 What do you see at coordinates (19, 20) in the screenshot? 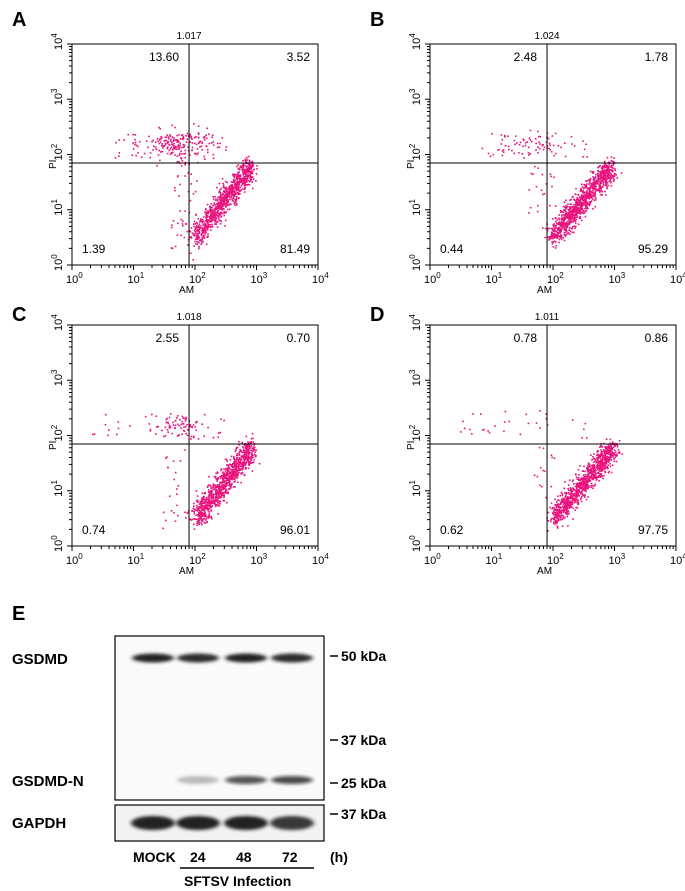
I see `panel-label: A` at bounding box center [19, 20].